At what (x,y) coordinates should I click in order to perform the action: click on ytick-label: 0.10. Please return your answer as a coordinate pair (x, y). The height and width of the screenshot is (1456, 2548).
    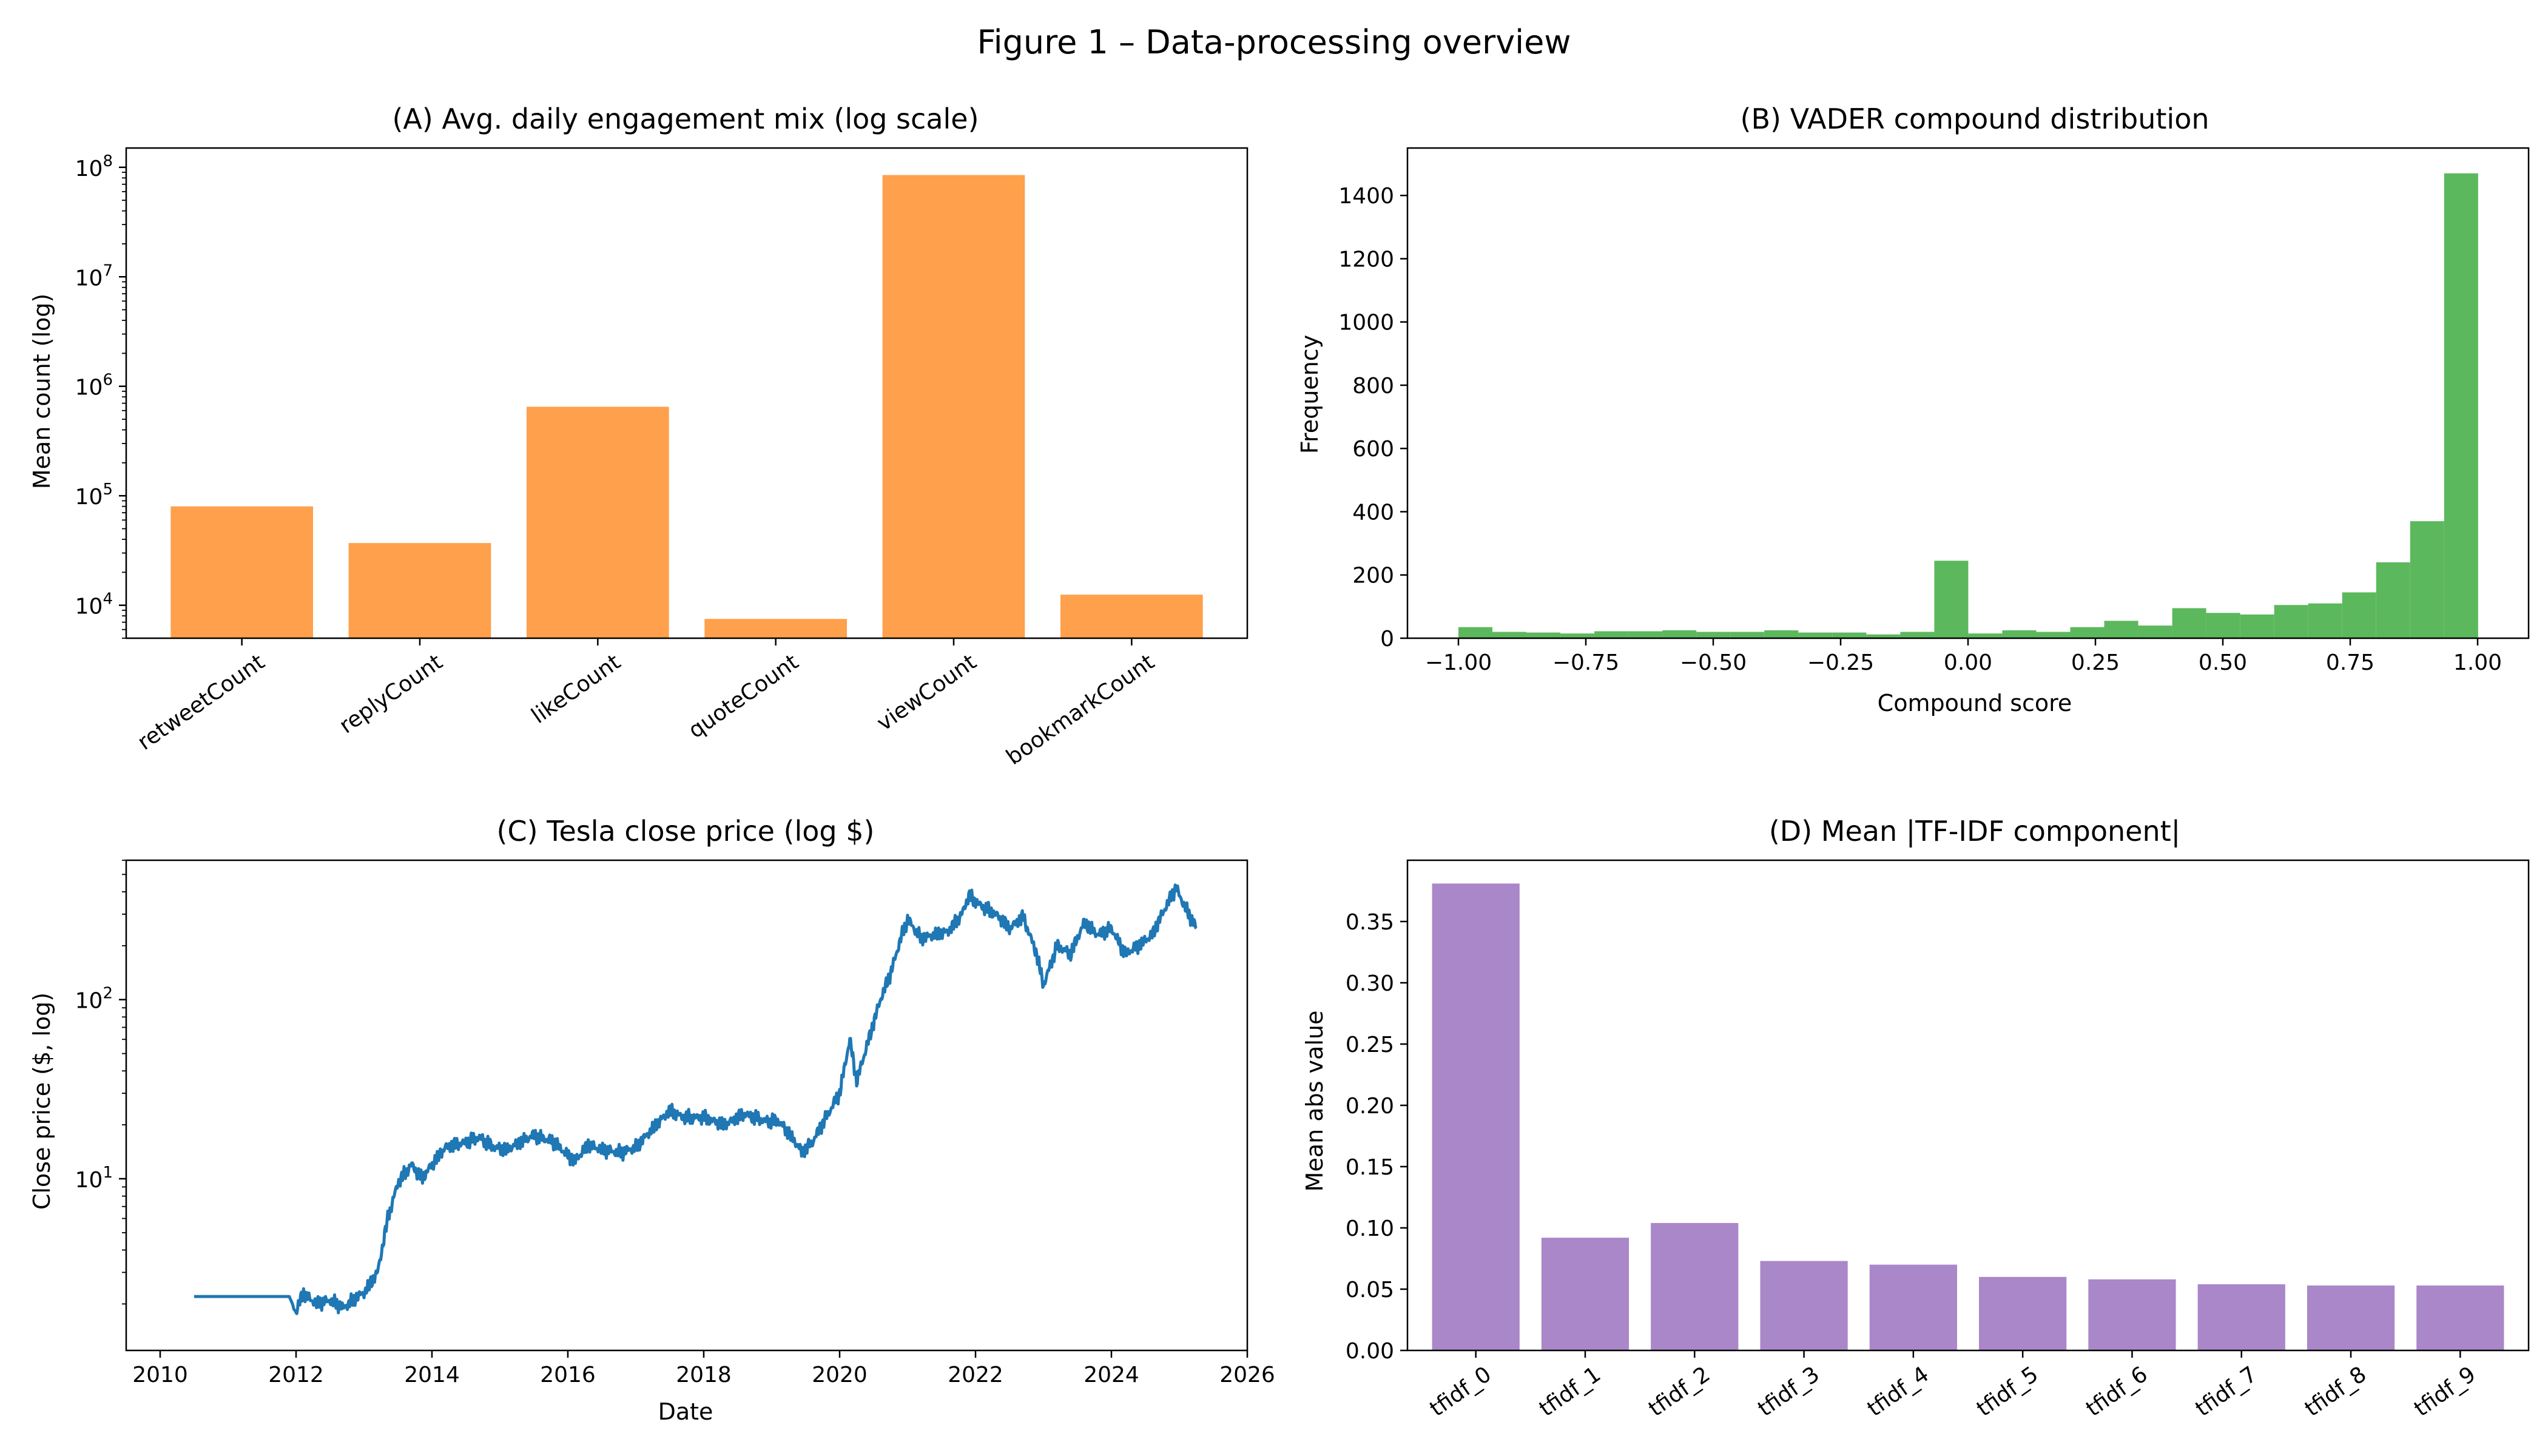
    Looking at the image, I should click on (1370, 1228).